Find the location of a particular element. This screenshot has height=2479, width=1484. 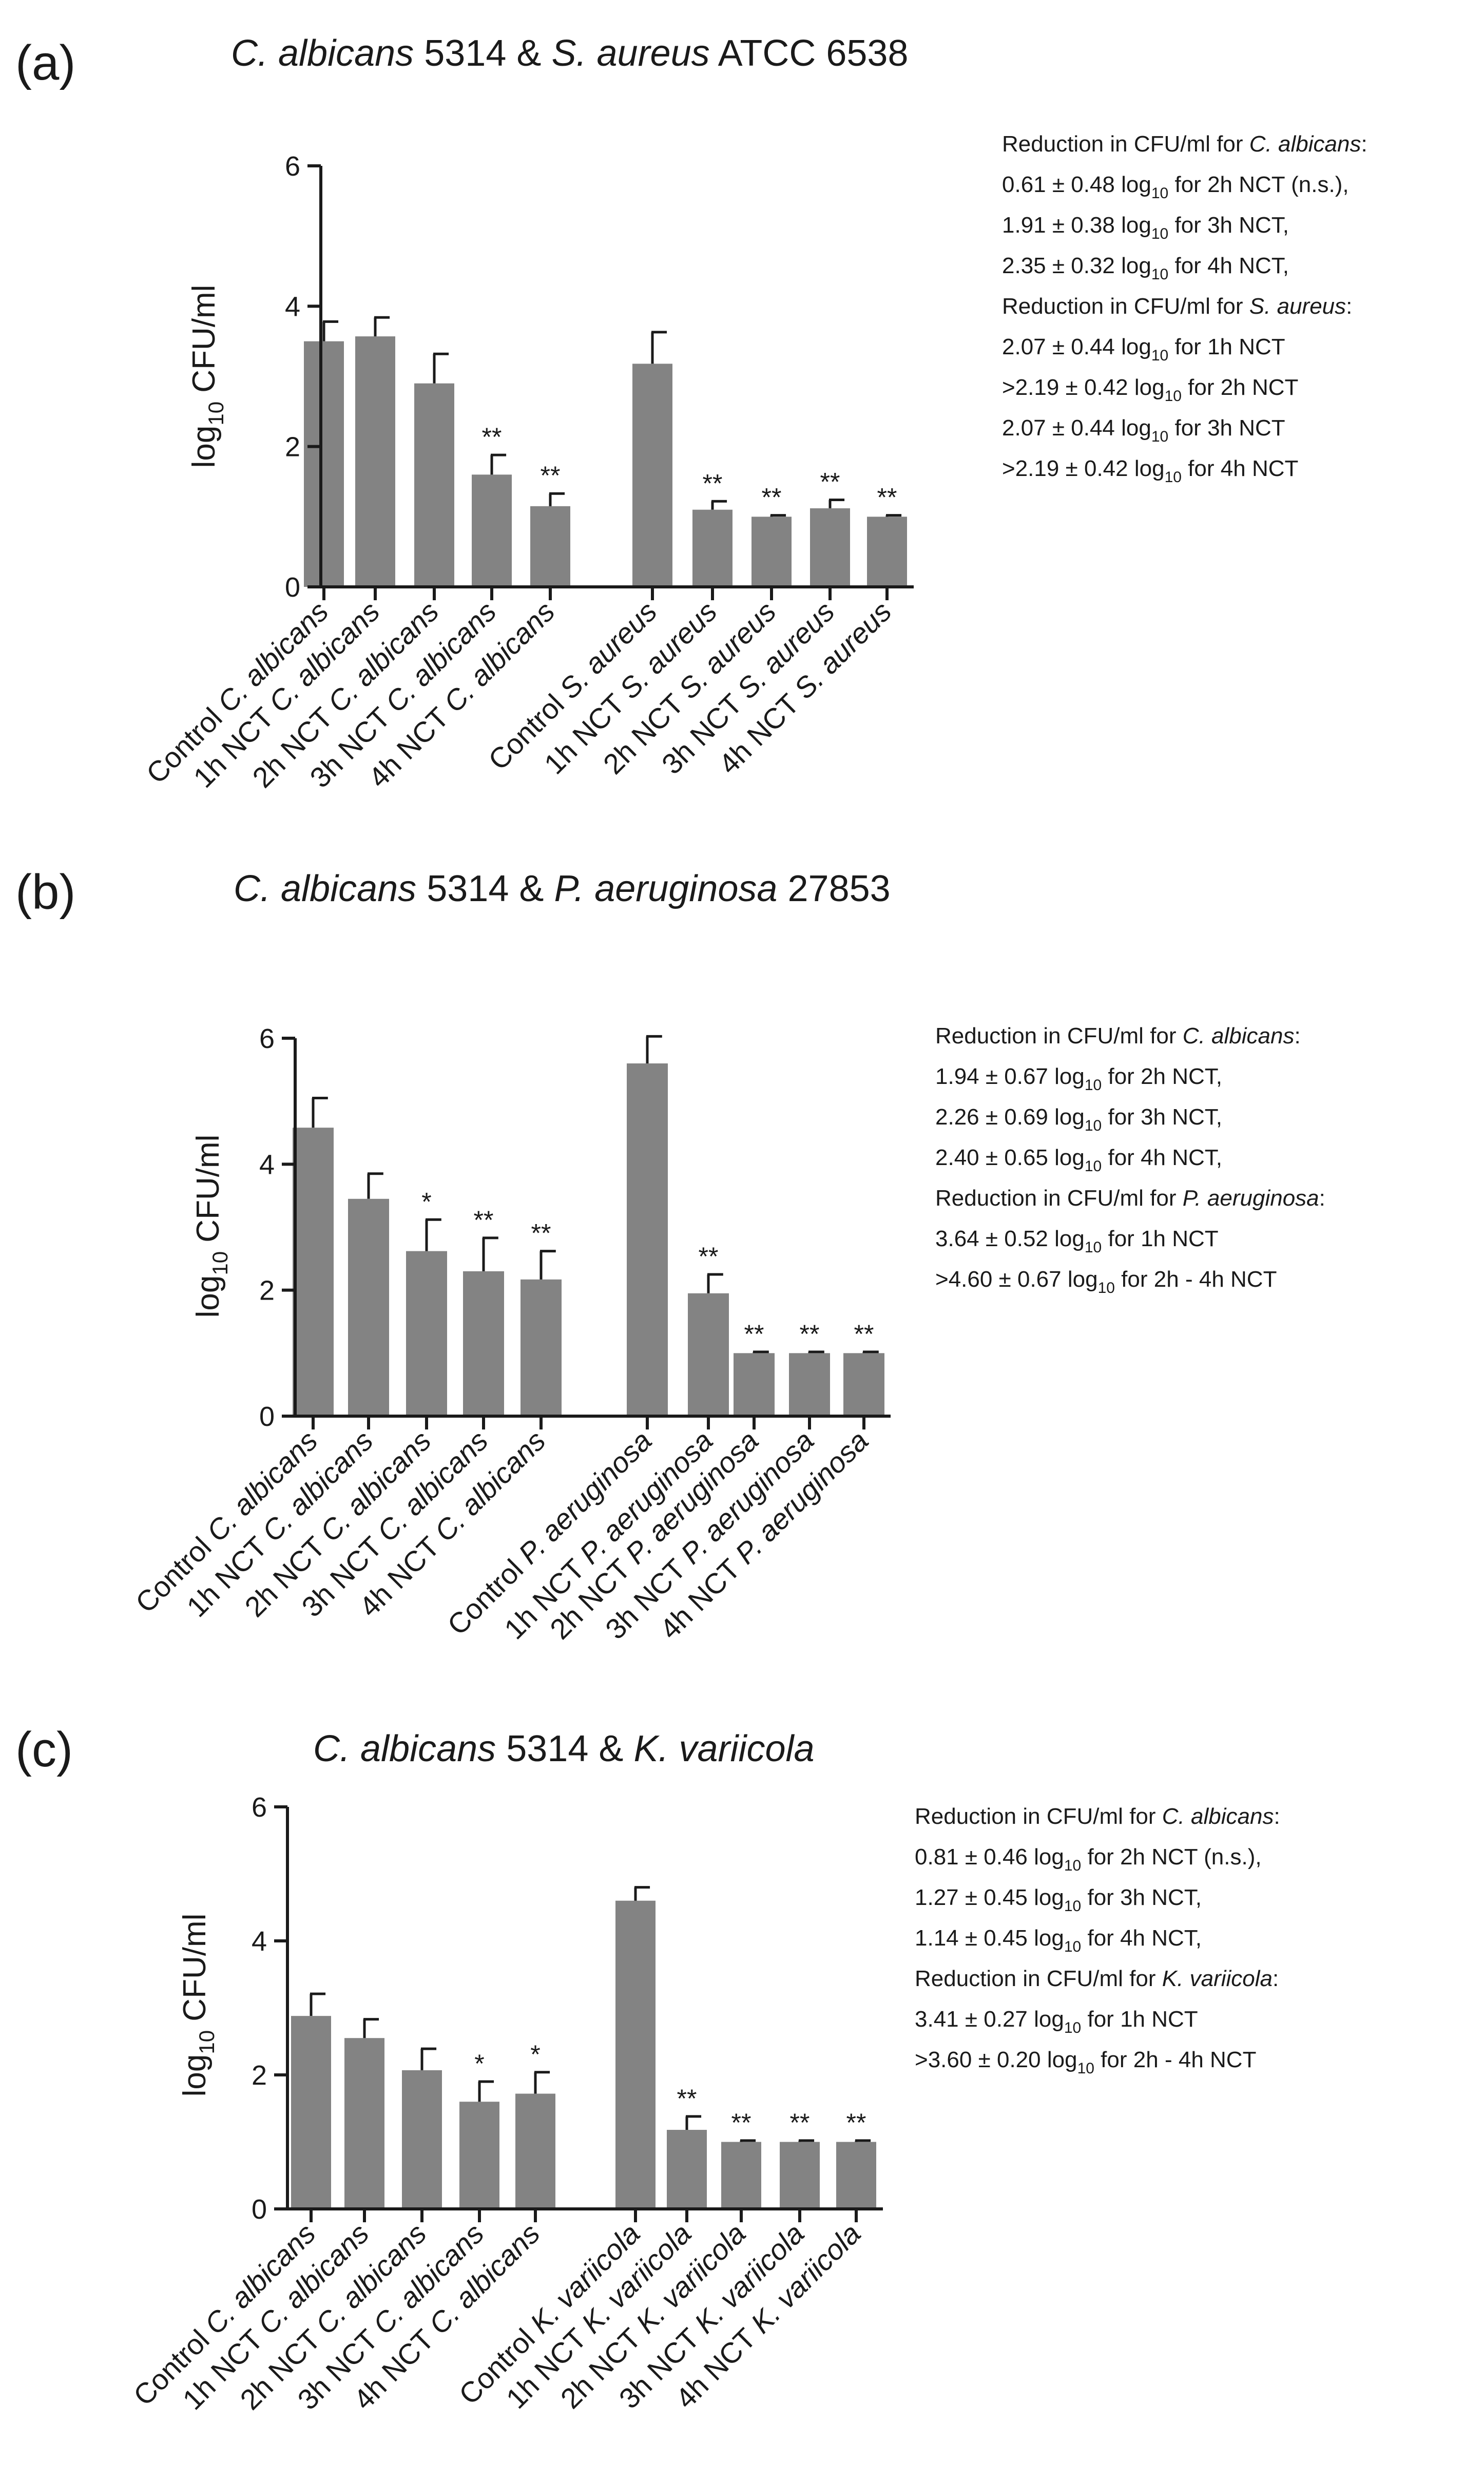

annotation-line: >2.19 ± 0.42 log10 for 4h NCT is located at coordinates (1150, 471).